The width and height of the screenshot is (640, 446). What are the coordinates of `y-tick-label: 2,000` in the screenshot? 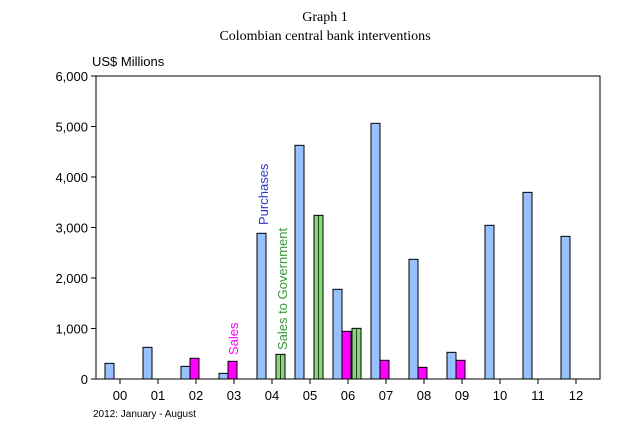 It's located at (71, 278).